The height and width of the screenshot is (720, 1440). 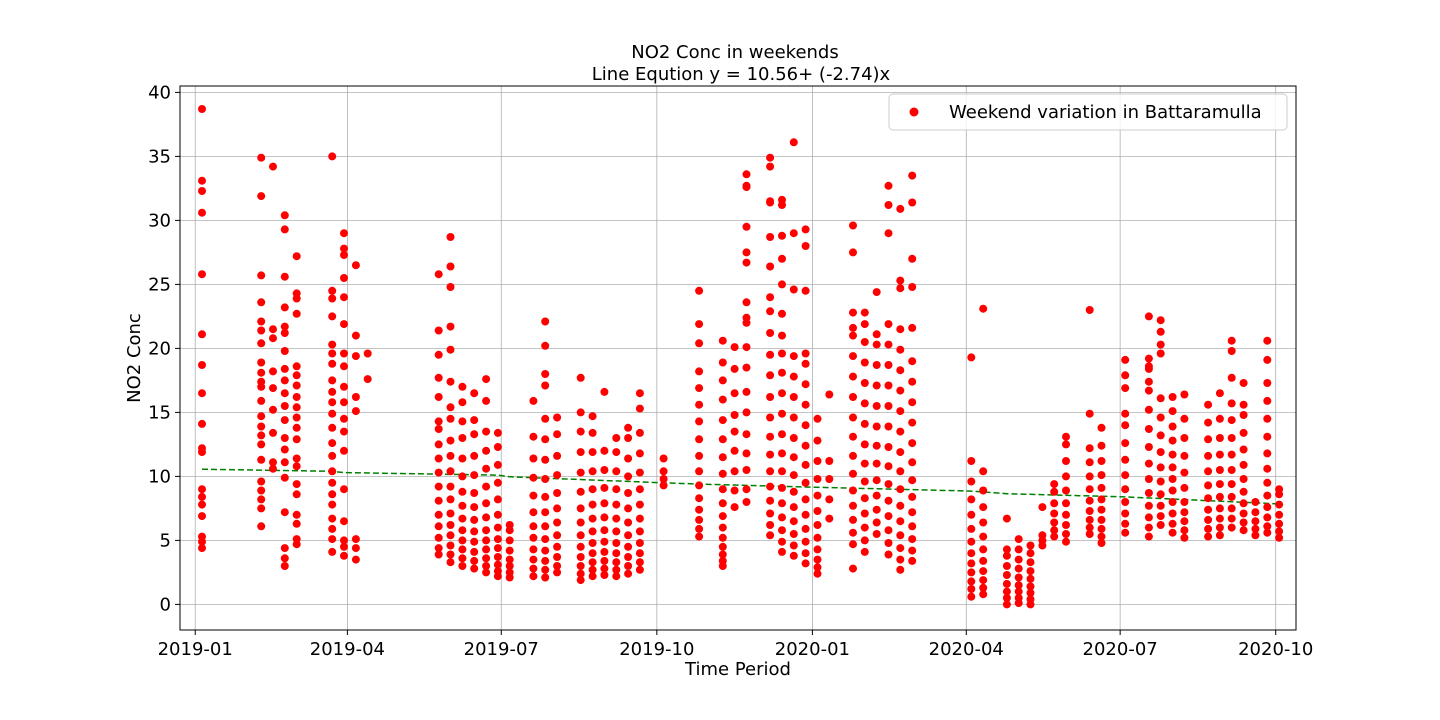 I want to click on y-tick-label: 30, so click(x=159, y=220).